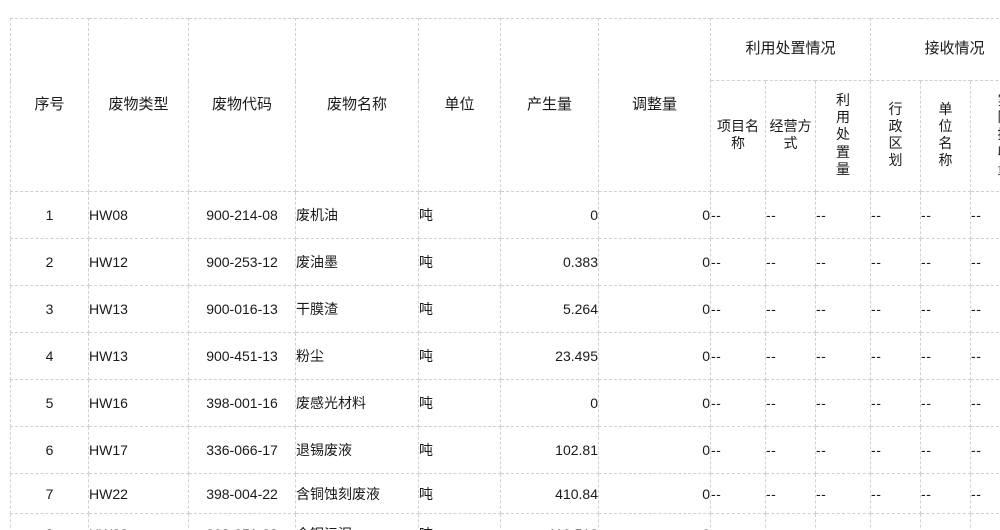  What do you see at coordinates (242, 356) in the screenshot?
I see `cell-waste-code: 900-451-13` at bounding box center [242, 356].